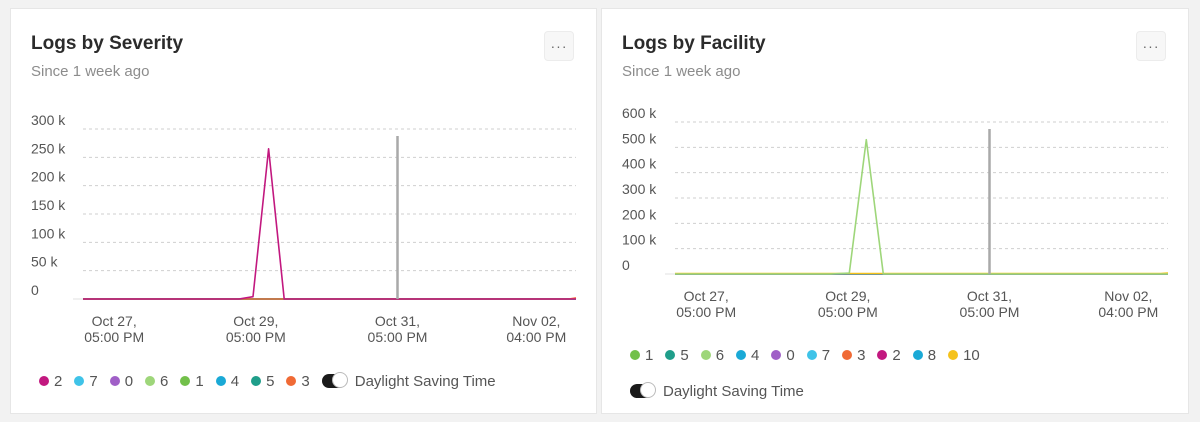  What do you see at coordinates (639, 113) in the screenshot?
I see `y-tick-label: 600 k` at bounding box center [639, 113].